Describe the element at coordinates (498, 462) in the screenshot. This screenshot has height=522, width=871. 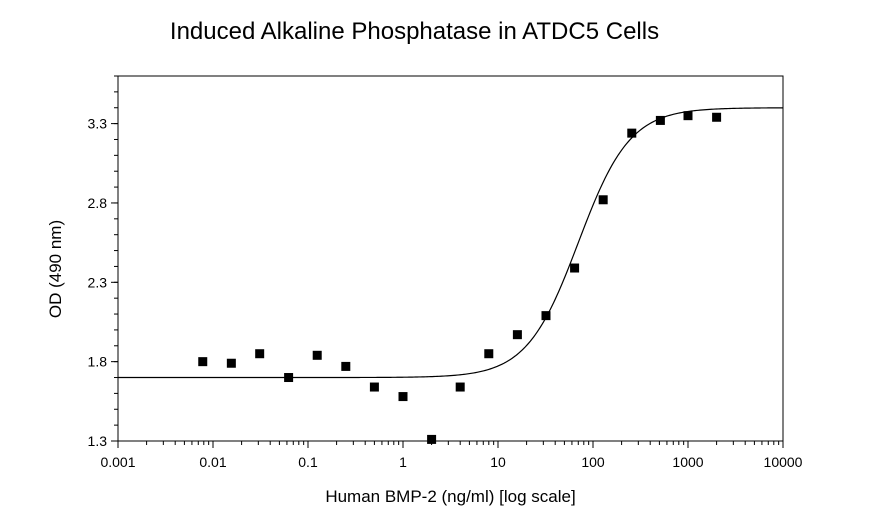
I see `x-tick-label: 10` at that location.